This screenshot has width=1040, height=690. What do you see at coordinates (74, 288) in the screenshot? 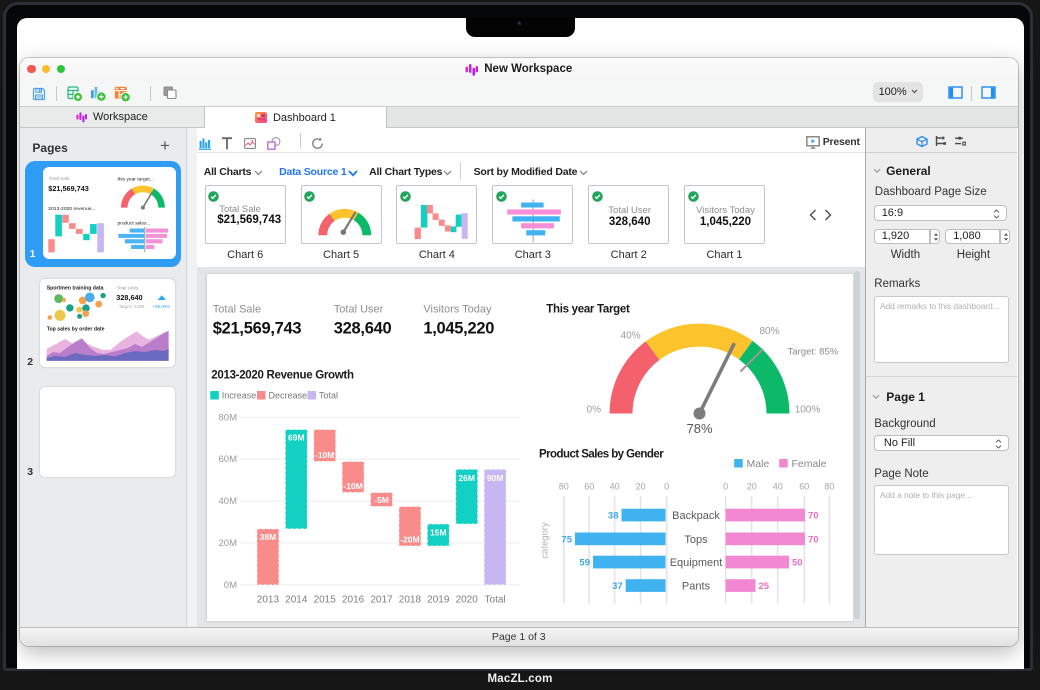
I see `svg-text: Sportmen training data` at bounding box center [74, 288].